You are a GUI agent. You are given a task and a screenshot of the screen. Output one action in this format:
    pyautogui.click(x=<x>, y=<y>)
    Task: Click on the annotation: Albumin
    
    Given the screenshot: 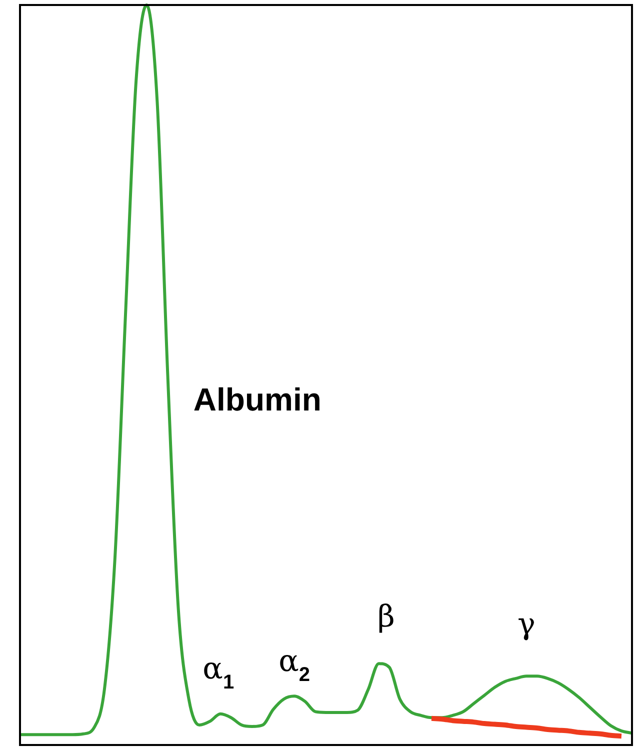 What is the action you would take?
    pyautogui.click(x=257, y=400)
    